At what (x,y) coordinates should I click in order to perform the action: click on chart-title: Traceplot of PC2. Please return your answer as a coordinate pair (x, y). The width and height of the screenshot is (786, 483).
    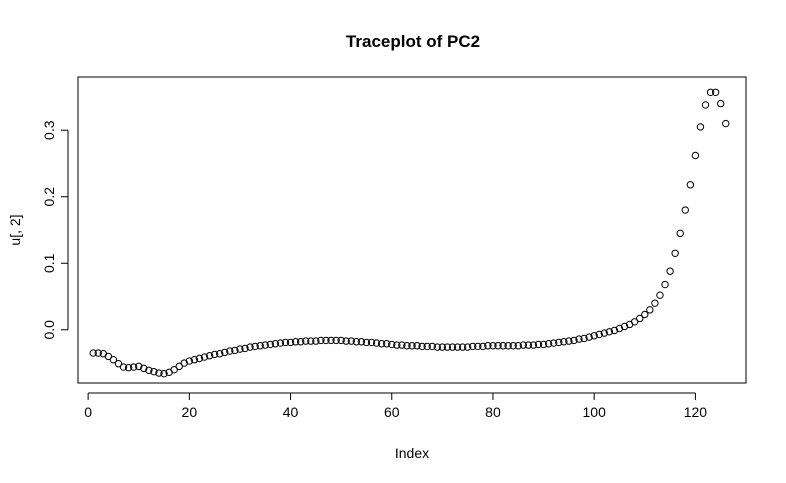
    Looking at the image, I should click on (413, 41).